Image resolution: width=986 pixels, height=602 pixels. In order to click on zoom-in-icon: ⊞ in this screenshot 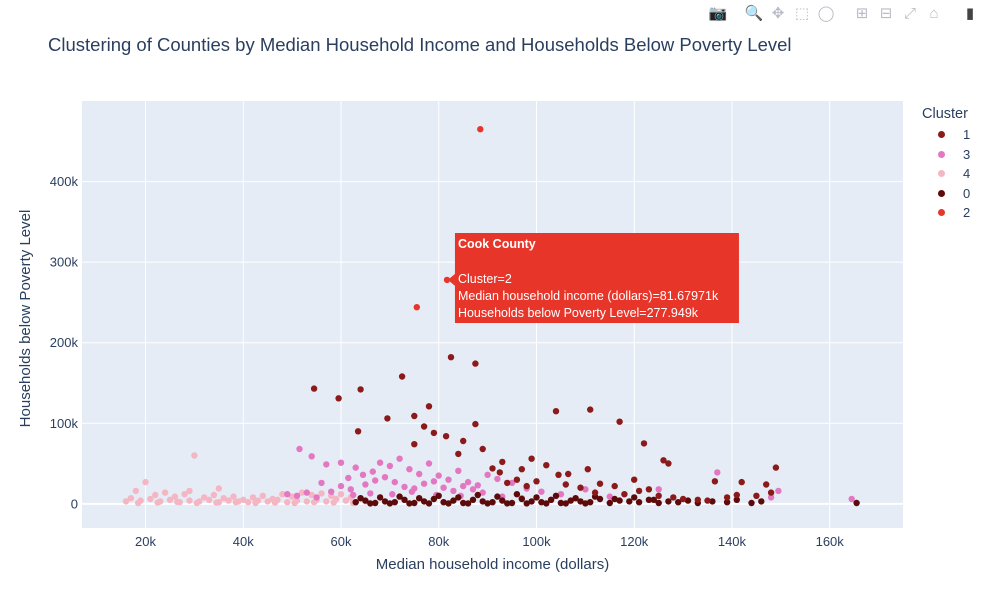, I will do `click(862, 13)`.